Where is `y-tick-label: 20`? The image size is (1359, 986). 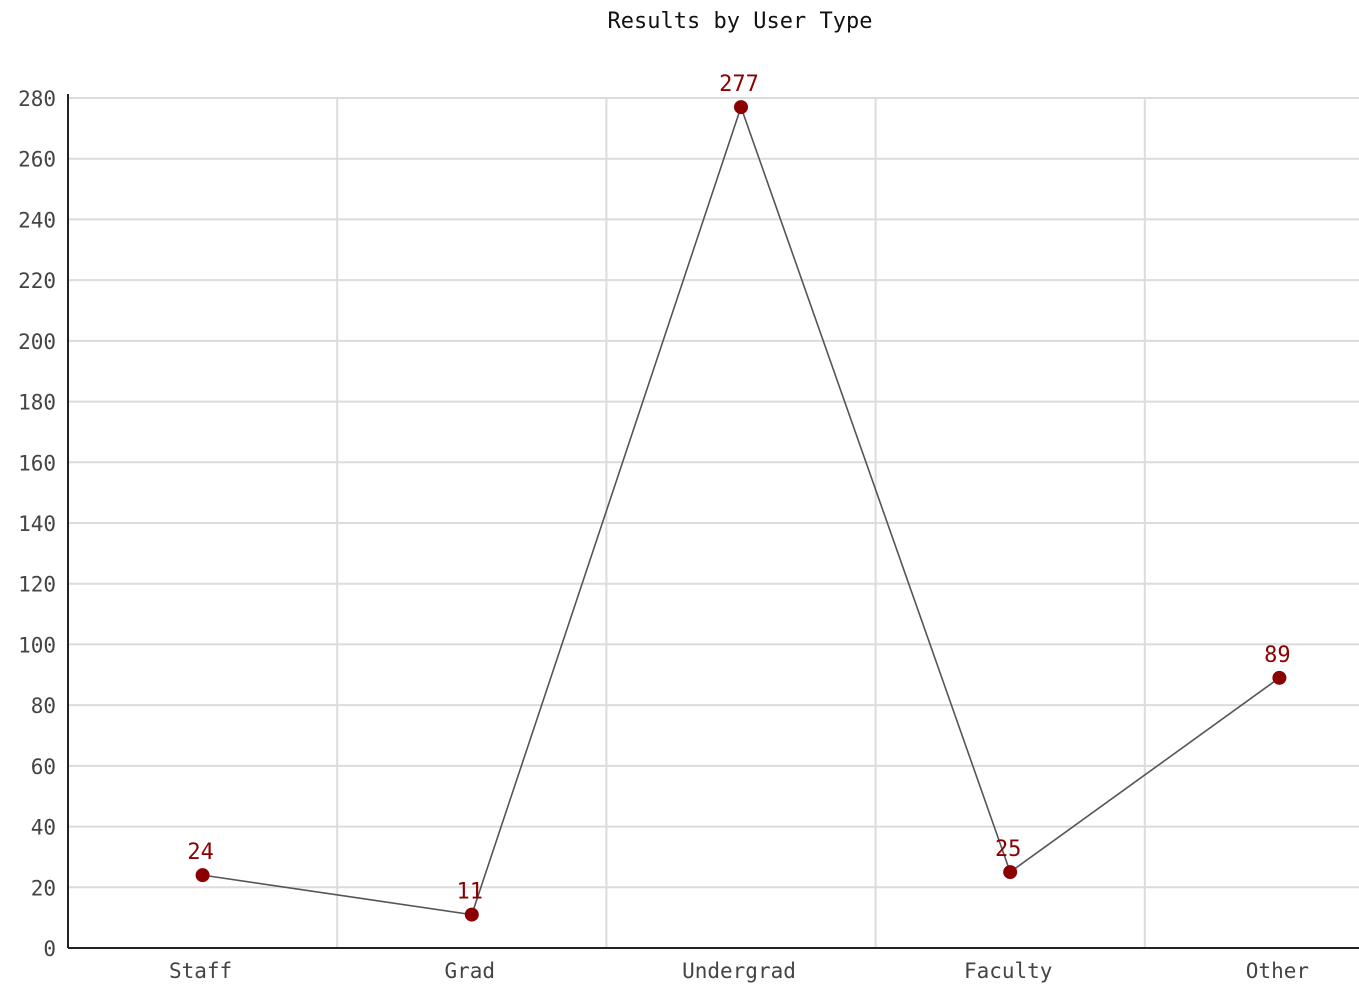 y-tick-label: 20 is located at coordinates (43, 888).